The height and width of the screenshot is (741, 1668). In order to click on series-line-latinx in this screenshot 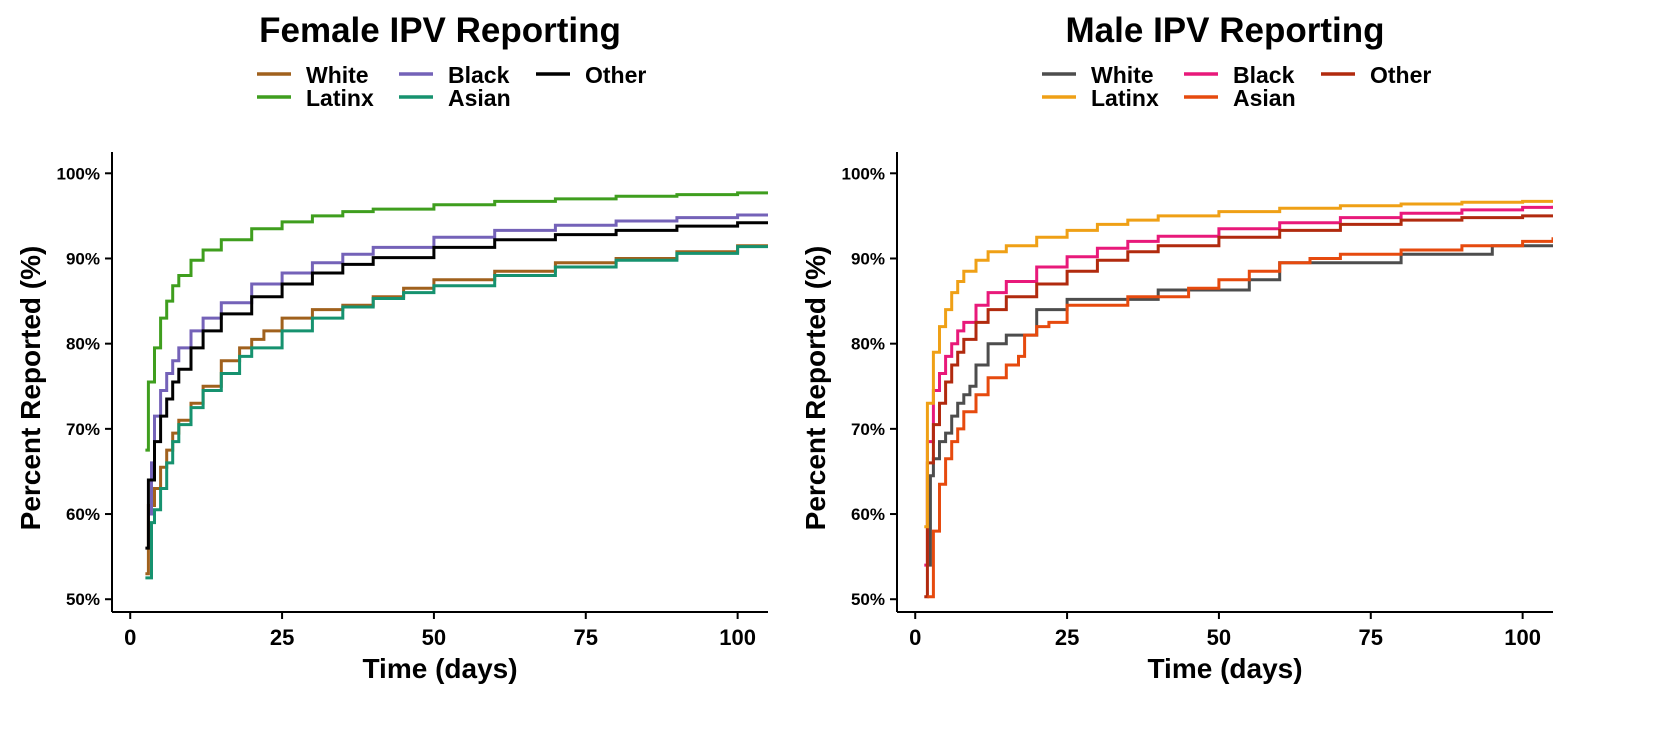, I will do `click(456, 321)`.